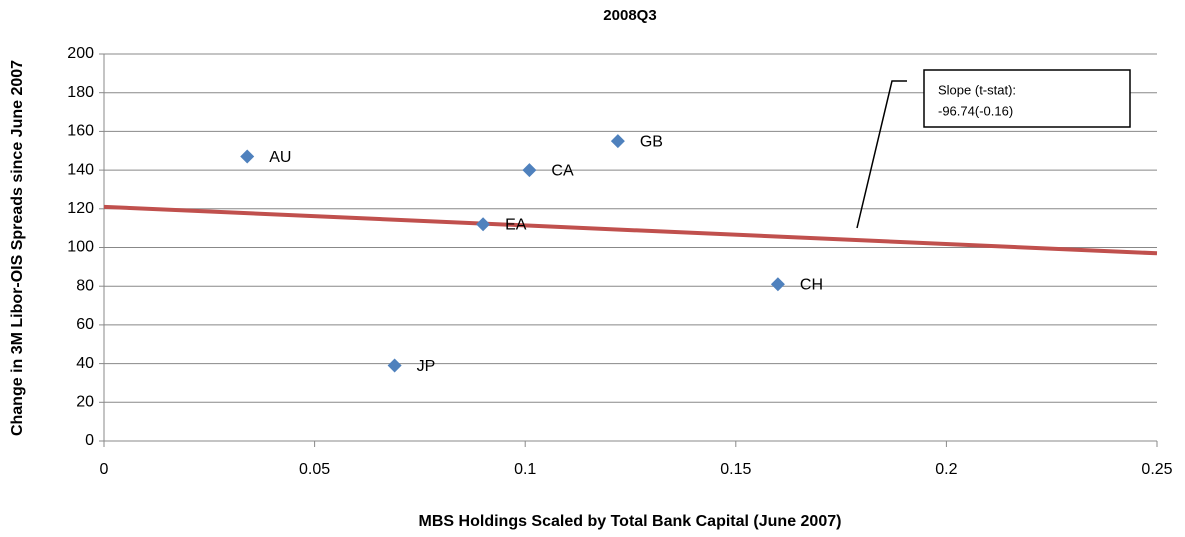 Image resolution: width=1185 pixels, height=537 pixels. I want to click on point-label: GB, so click(651, 141).